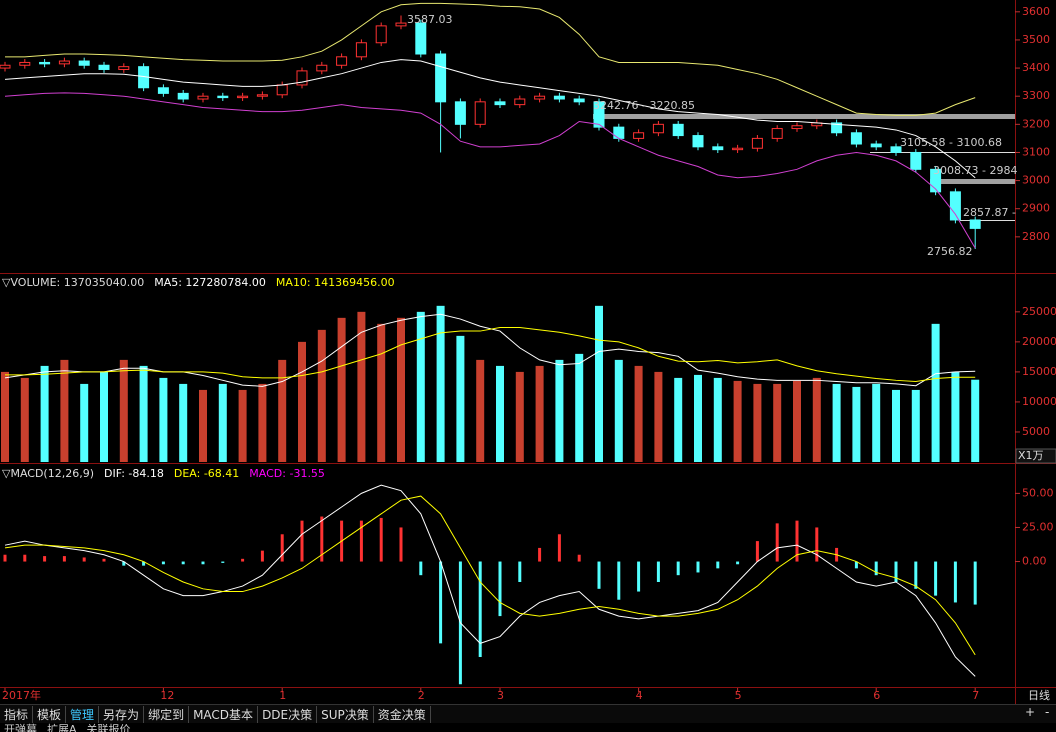 The height and width of the screenshot is (732, 1056). Describe the element at coordinates (1039, 695) in the screenshot. I see `period-label: 日线` at that location.